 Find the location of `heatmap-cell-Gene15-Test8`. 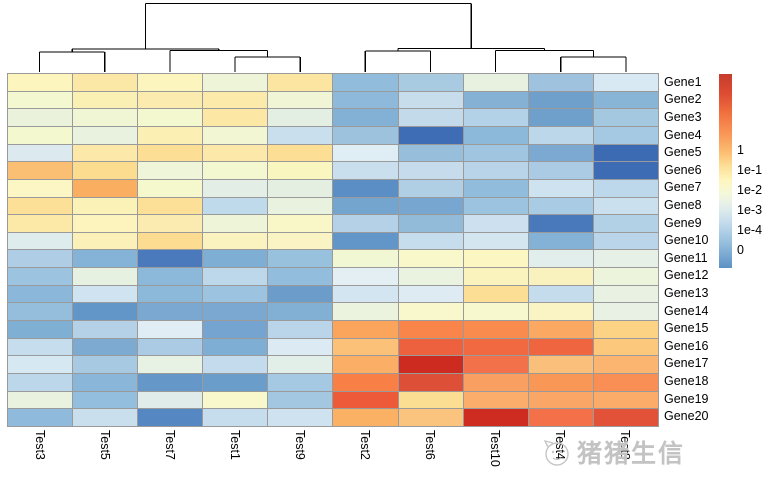

heatmap-cell-Gene15-Test8 is located at coordinates (625, 329).